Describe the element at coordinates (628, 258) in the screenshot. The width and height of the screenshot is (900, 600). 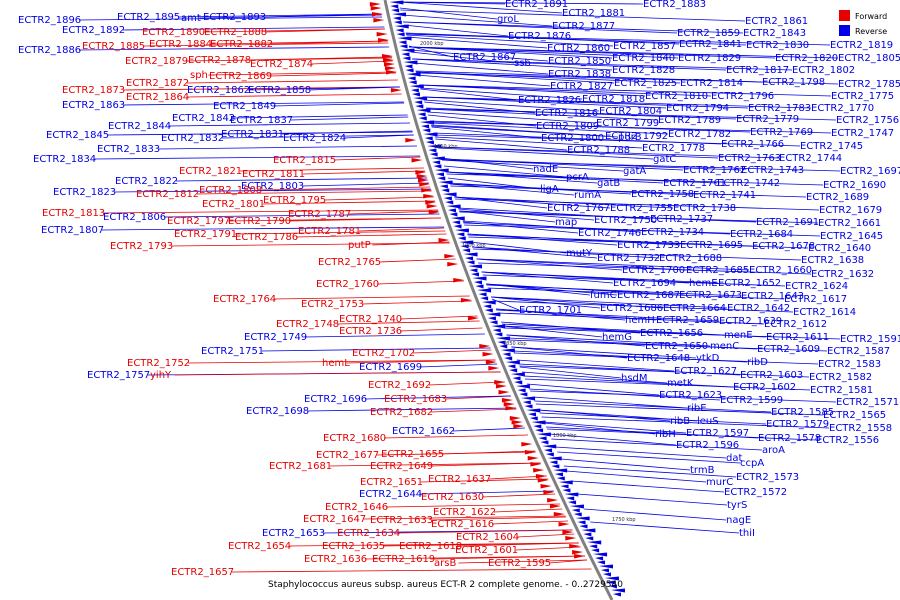
I see `gene-label: ECTR2_1732` at that location.